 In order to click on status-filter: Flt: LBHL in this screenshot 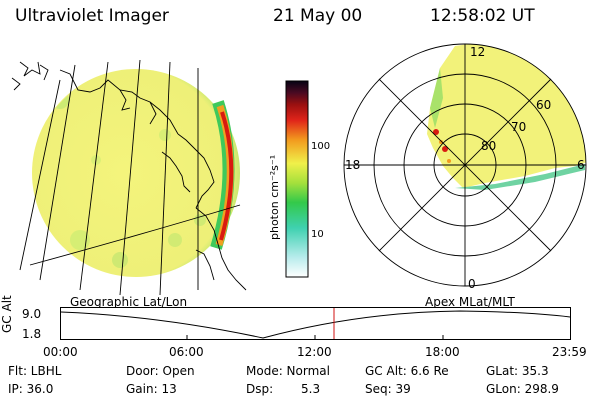, I will do `click(35, 371)`.